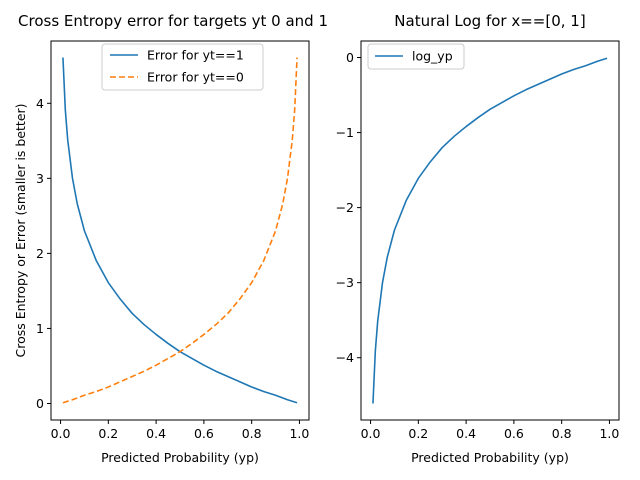 The width and height of the screenshot is (640, 480). What do you see at coordinates (61, 433) in the screenshot?
I see `cross-entropy-x-tick-label: 0.0` at bounding box center [61, 433].